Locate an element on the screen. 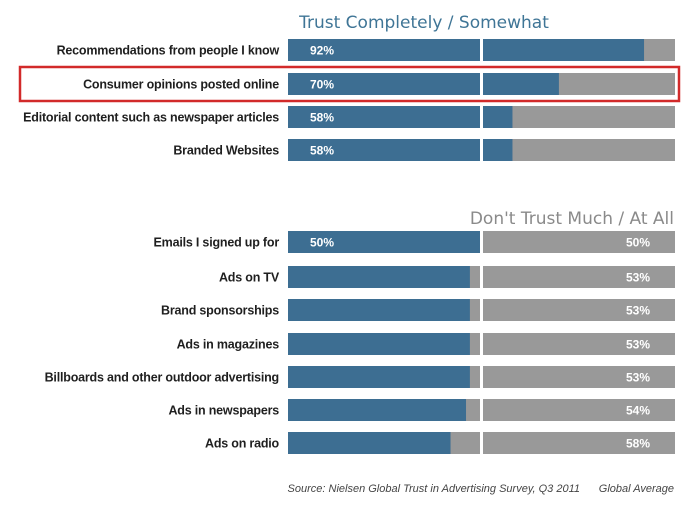 Image resolution: width=700 pixels, height=512 pixels. category-label: Ads in magazines is located at coordinates (228, 345).